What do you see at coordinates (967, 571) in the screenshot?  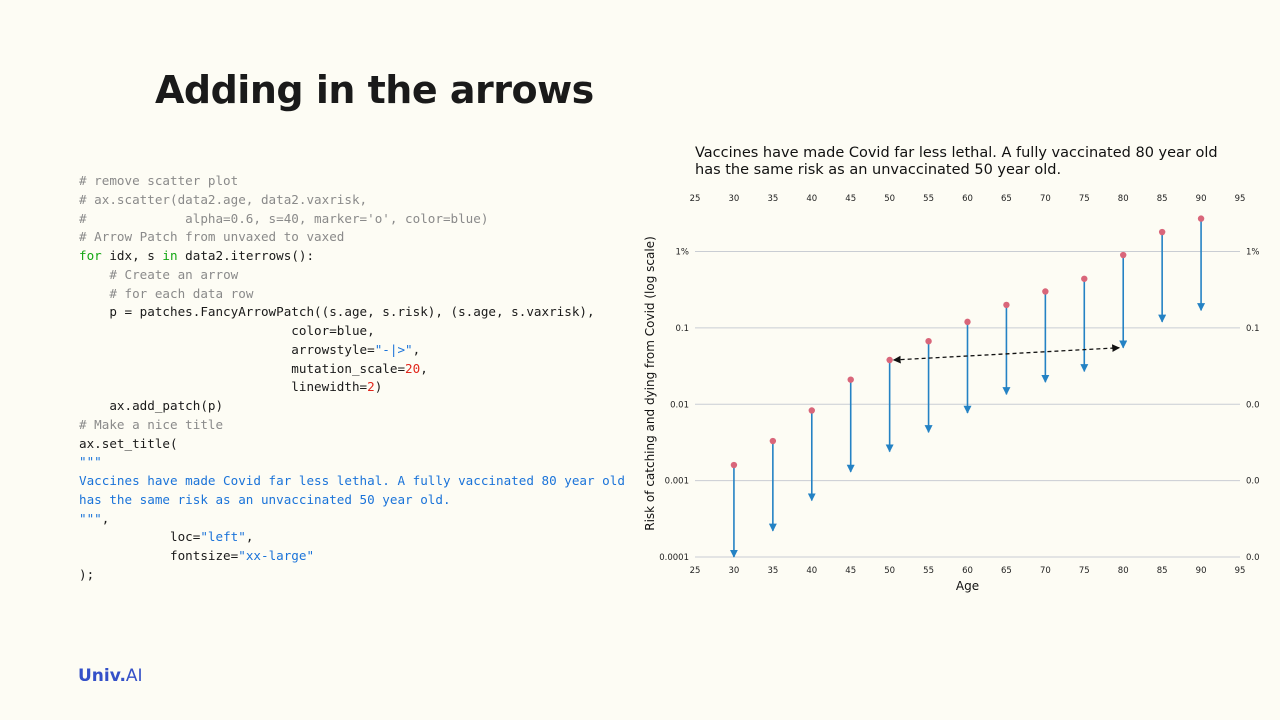 I see `x-tick-label-bottom: 60` at bounding box center [967, 571].